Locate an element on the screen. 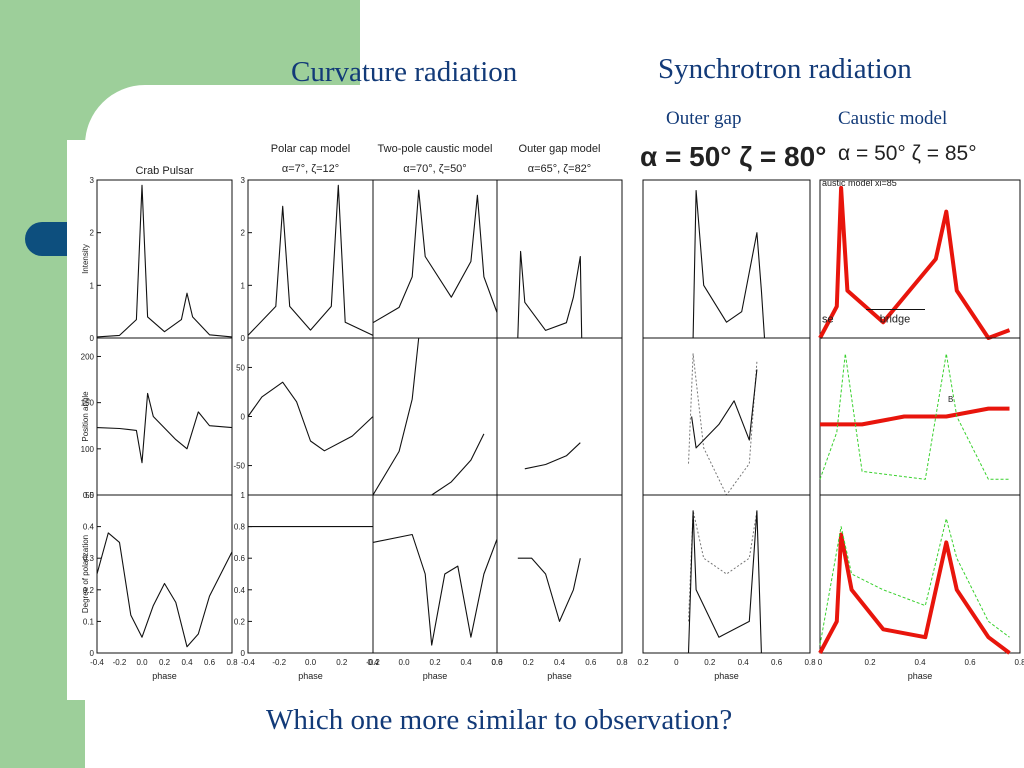 The height and width of the screenshot is (768, 1024). xtick-label-2-1: 0.0 is located at coordinates (404, 662).